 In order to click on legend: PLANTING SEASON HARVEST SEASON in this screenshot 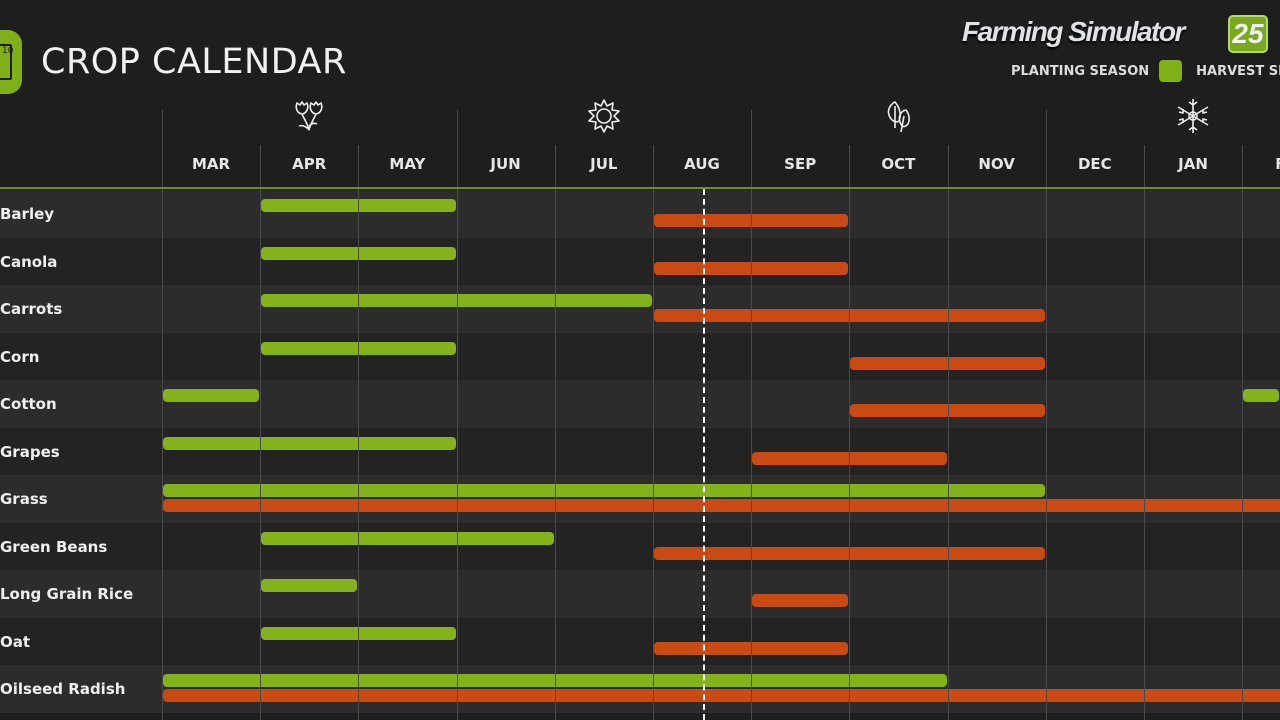, I will do `click(1145, 71)`.